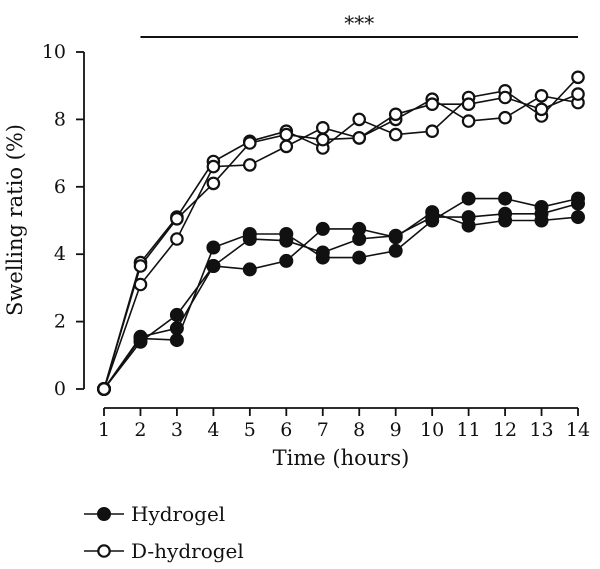  Describe the element at coordinates (505, 430) in the screenshot. I see `x-tick-label: 12` at that location.